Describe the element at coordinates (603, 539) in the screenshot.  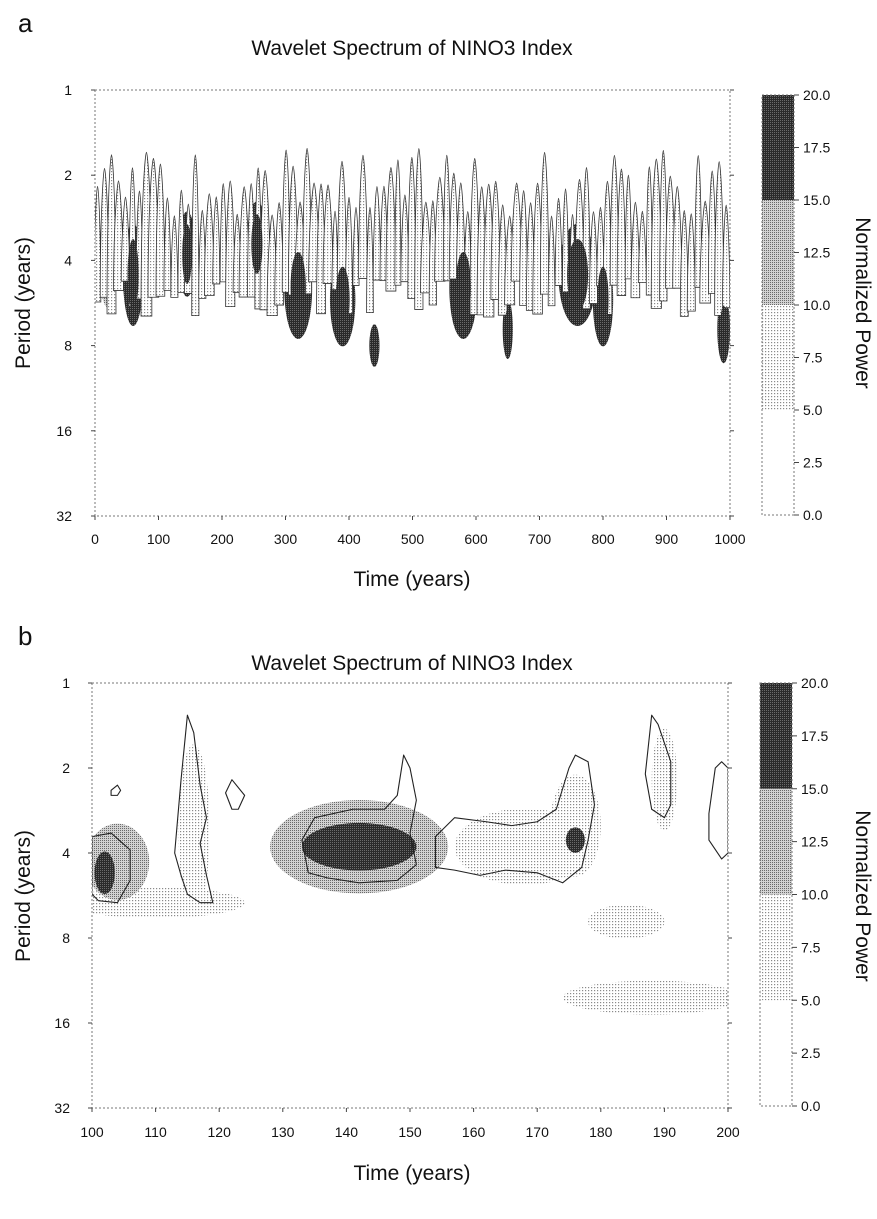
I see `x-tick-label: 800` at that location.